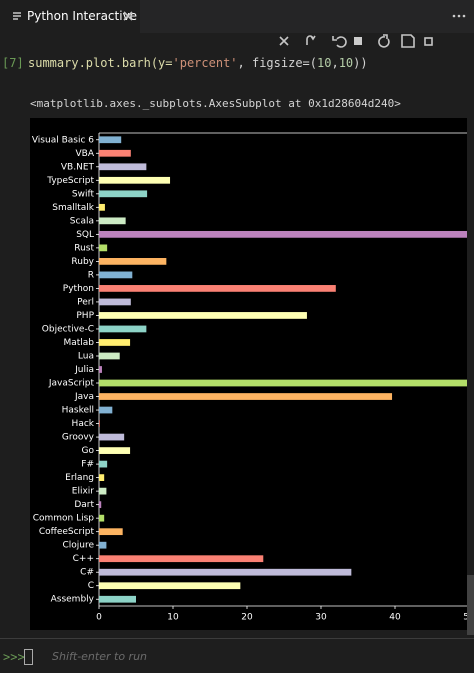  What do you see at coordinates (91, 275) in the screenshot?
I see `y-tick-label: R` at bounding box center [91, 275].